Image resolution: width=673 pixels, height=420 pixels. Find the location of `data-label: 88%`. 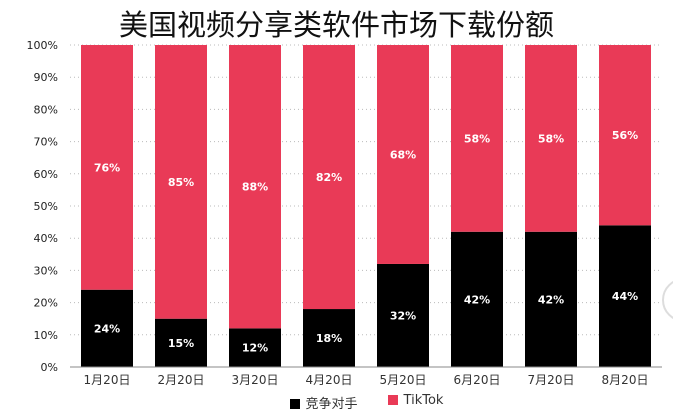

data-label: 88% is located at coordinates (255, 187).